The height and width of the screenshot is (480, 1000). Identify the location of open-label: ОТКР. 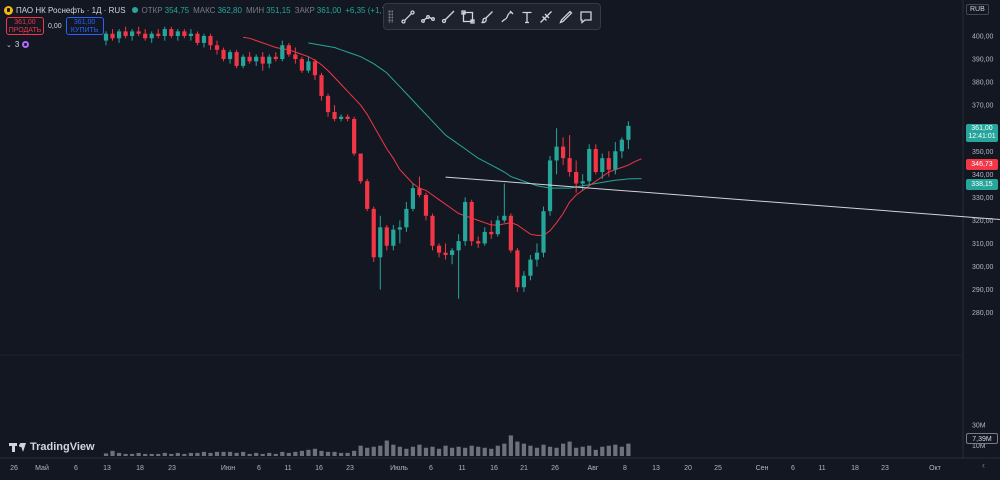
(152, 10).